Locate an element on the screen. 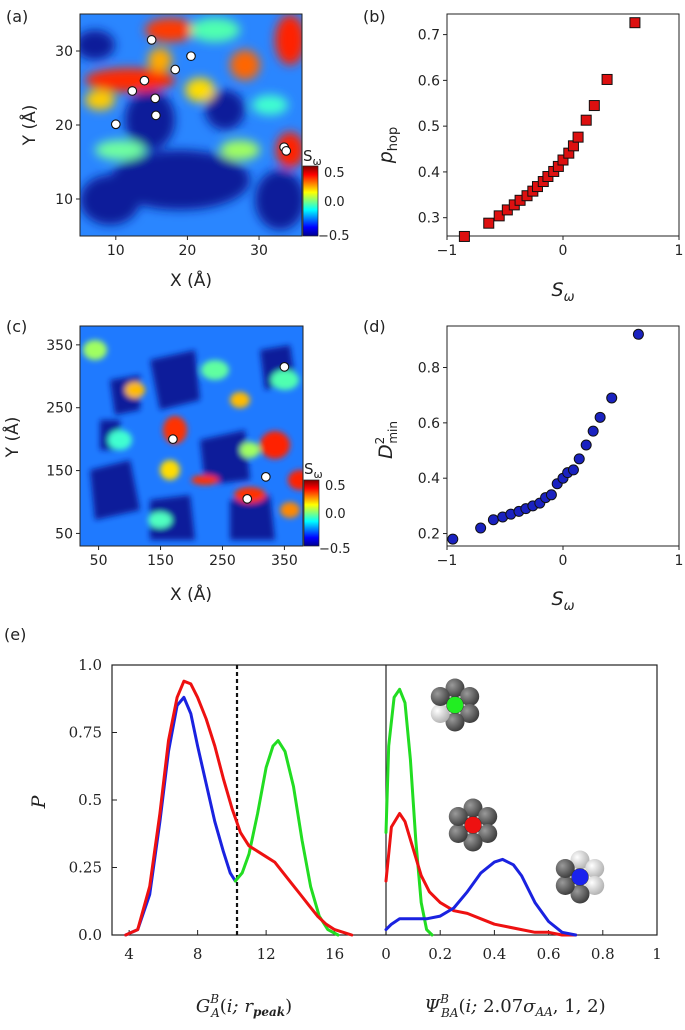 Image resolution: width=685 pixels, height=1030 pixels. heatmap-c-ylabel: Y (Å) is located at coordinates (12, 438).